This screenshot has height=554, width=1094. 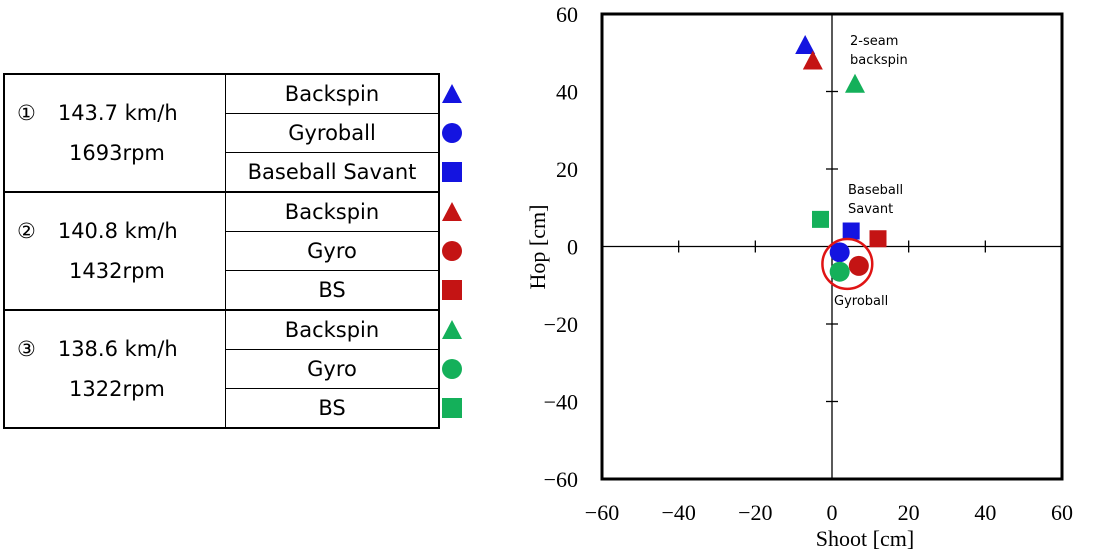 I want to click on annotation-savant-line2: Savant, so click(x=870, y=209).